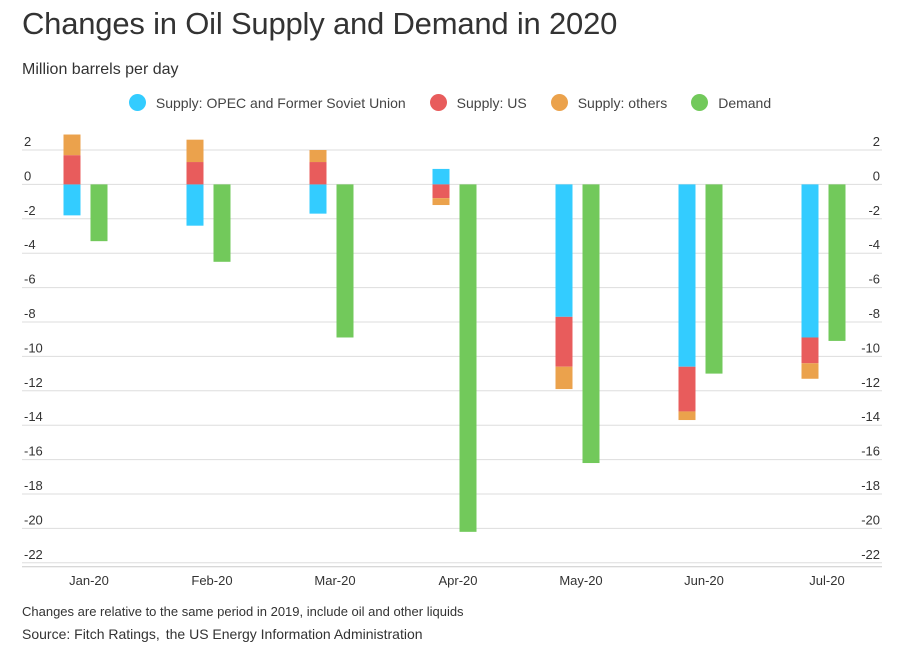 The height and width of the screenshot is (651, 900). Describe the element at coordinates (876, 175) in the screenshot. I see `y-tick-label-right: 0` at that location.